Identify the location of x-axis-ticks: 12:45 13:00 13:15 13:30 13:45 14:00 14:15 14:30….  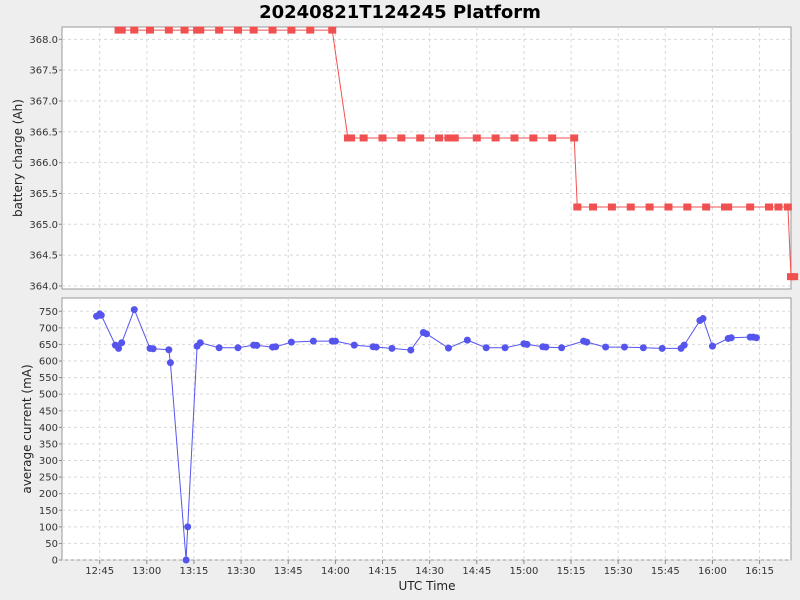
(429, 568).